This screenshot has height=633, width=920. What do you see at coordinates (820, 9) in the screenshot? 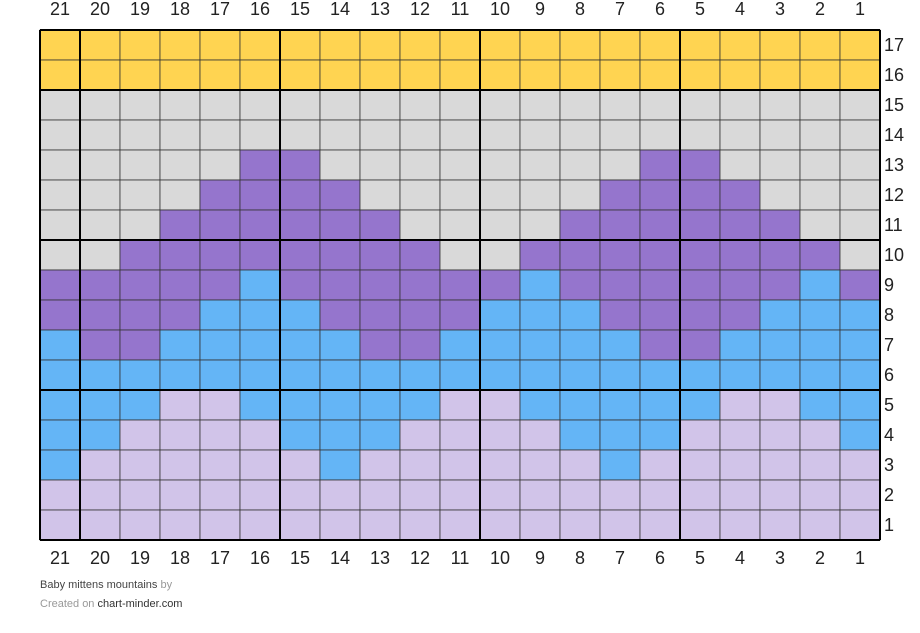
I see `column-label: 2` at bounding box center [820, 9].